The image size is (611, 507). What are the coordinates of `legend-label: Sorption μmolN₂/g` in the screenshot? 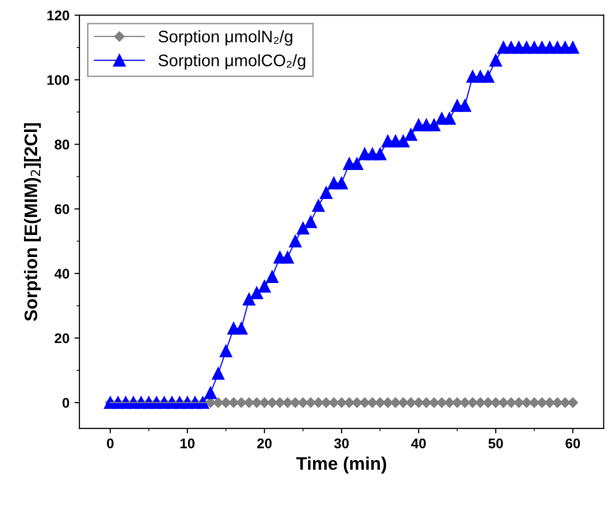 It's located at (225, 38).